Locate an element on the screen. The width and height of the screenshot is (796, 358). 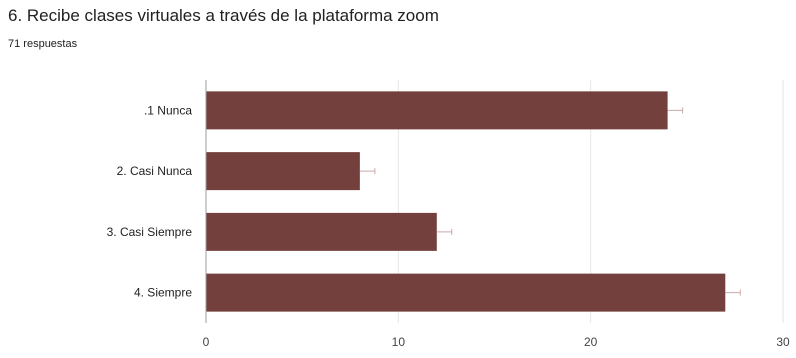
x-tick-label-0: 0 is located at coordinates (206, 342).